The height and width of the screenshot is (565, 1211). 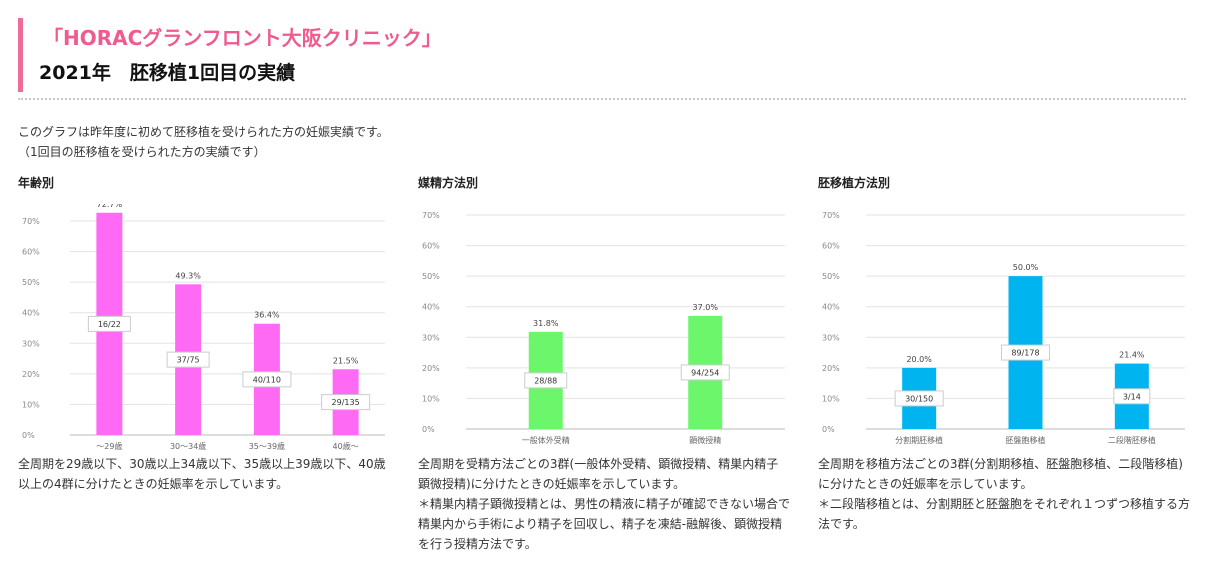 What do you see at coordinates (36, 183) in the screenshot?
I see `section-title-age: 年齢別` at bounding box center [36, 183].